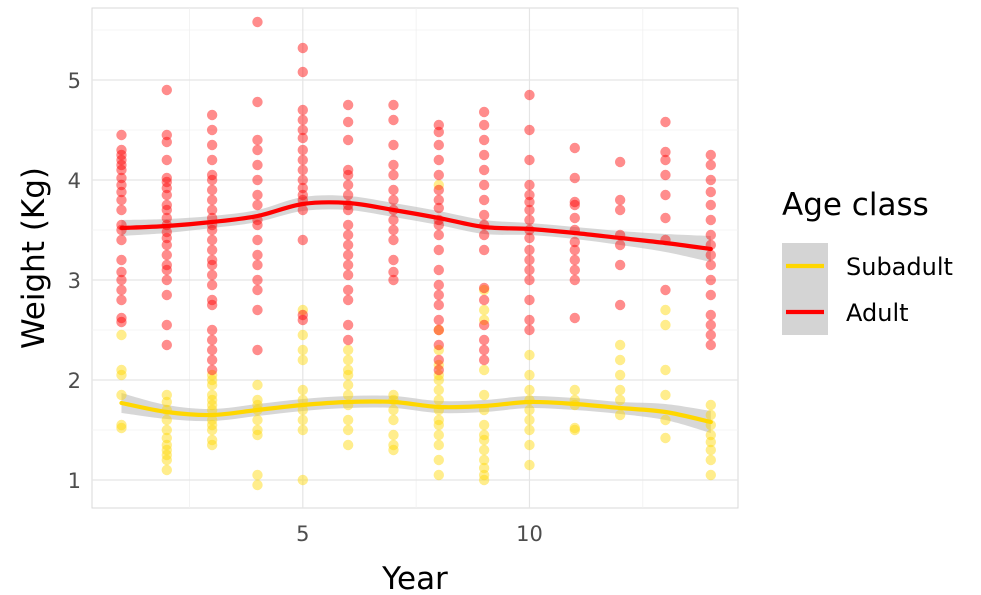  I want to click on x-axis-title: Year, so click(414, 578).